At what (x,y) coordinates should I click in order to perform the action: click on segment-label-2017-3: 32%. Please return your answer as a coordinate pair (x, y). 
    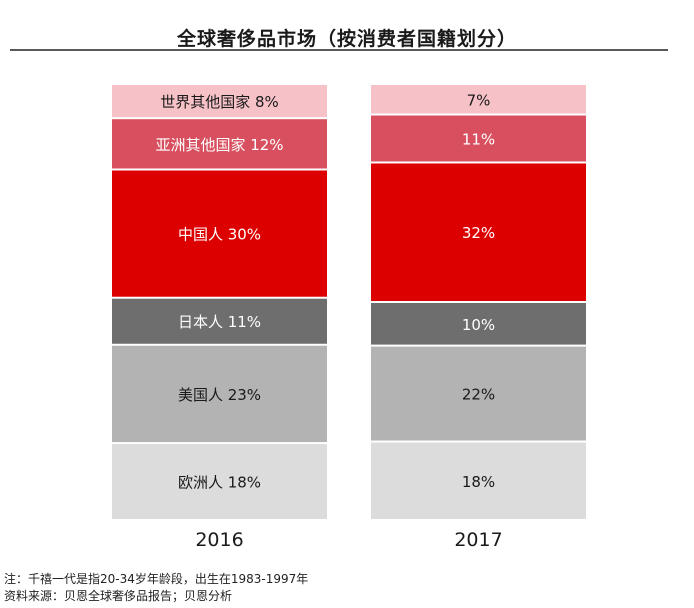
    Looking at the image, I should click on (478, 233).